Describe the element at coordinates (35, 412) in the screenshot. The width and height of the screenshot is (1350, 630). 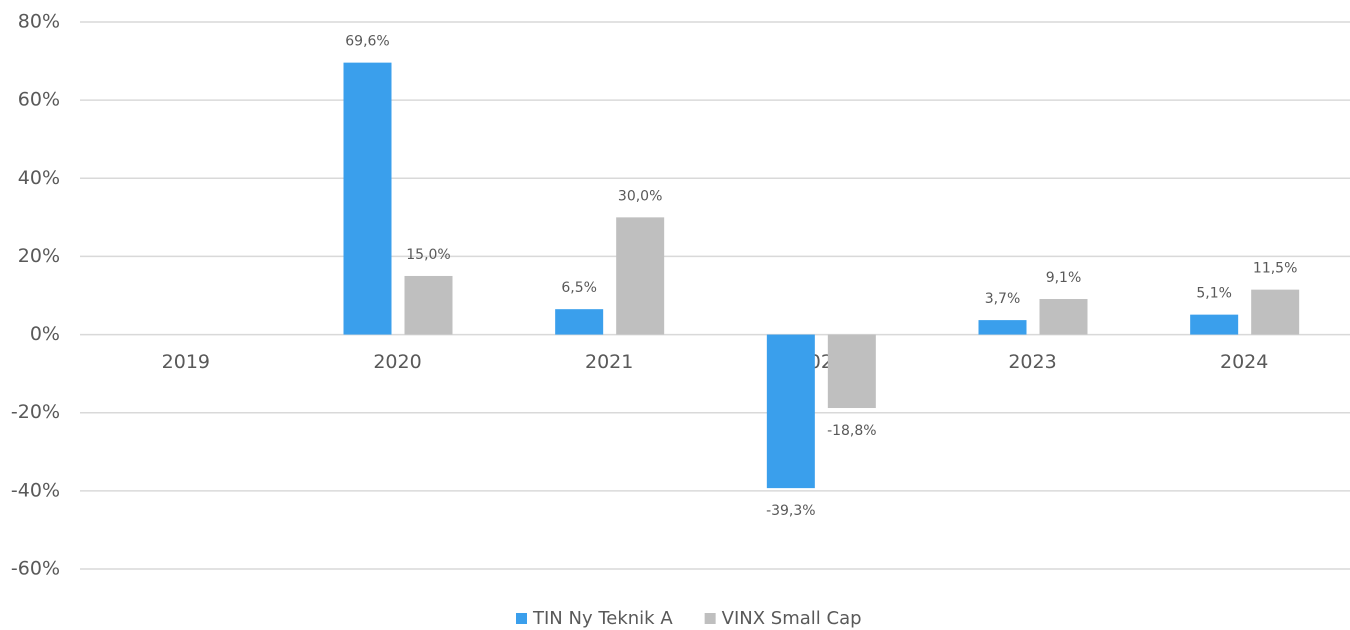
I see `y-tick-label: -20%` at that location.